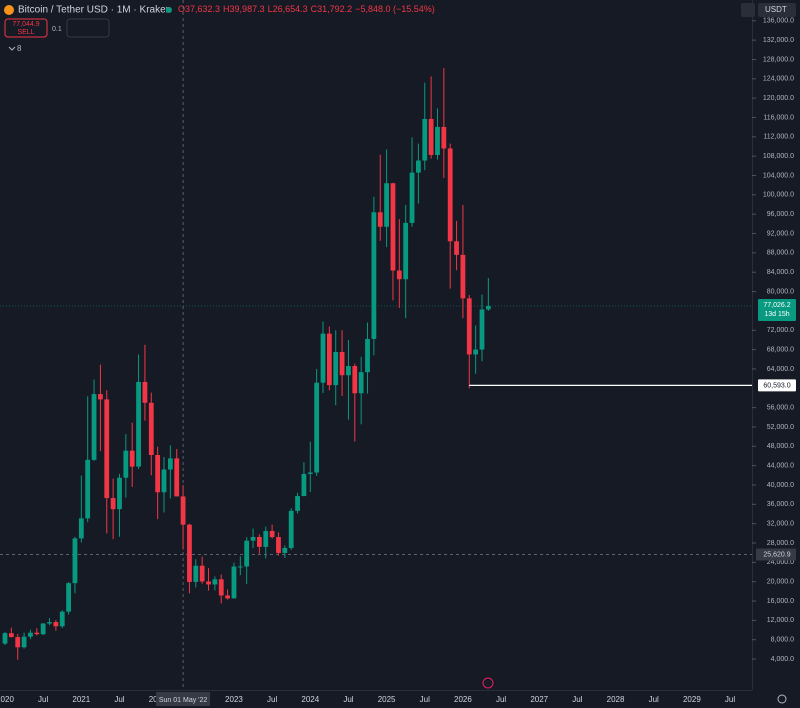  I want to click on ohlc-value: H39,987.3, so click(244, 9).